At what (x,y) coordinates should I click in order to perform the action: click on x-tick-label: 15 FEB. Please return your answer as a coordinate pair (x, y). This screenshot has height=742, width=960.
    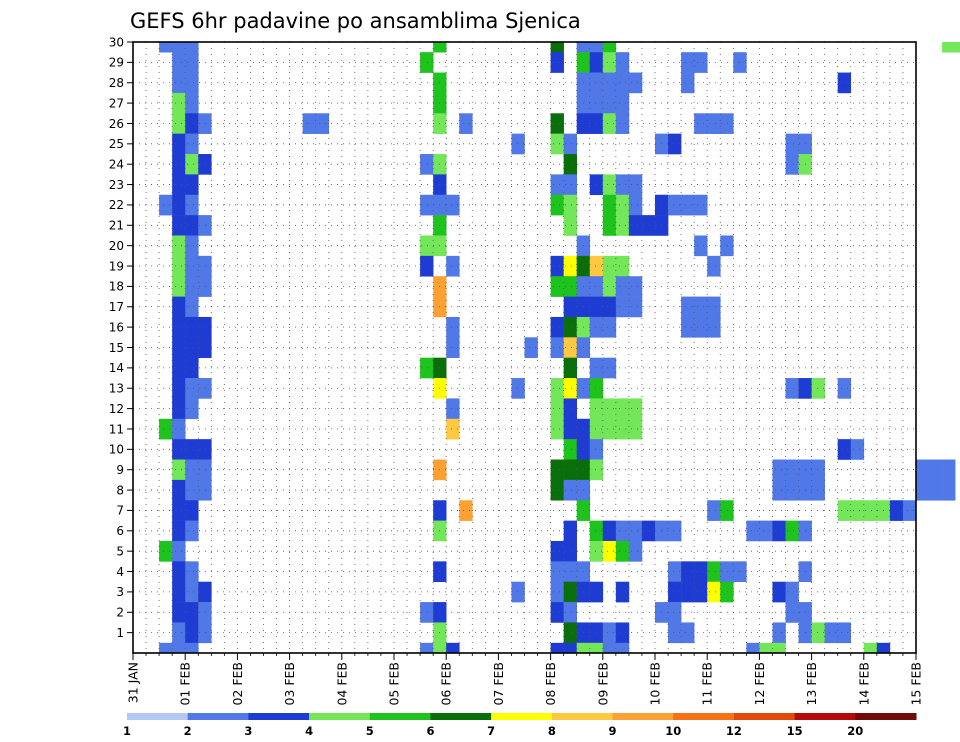
    Looking at the image, I should click on (916, 684).